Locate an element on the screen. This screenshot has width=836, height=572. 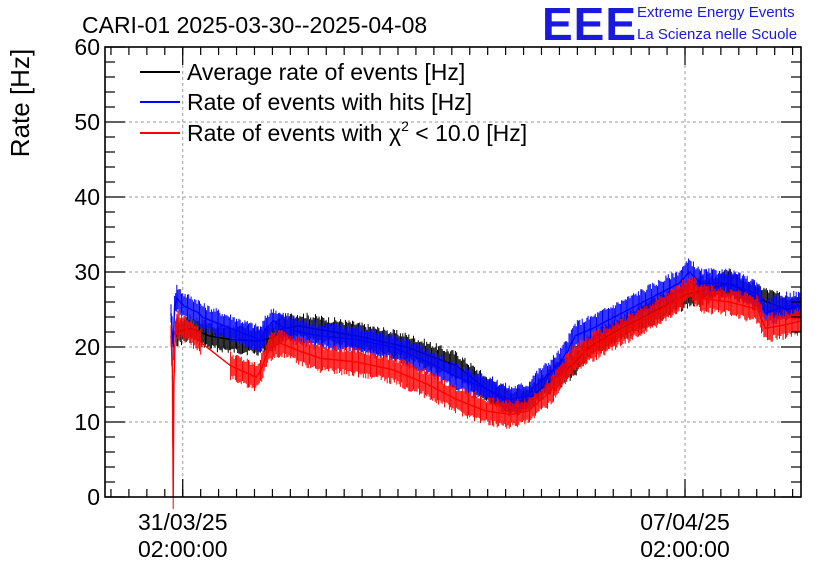
y-tick-label: 60 is located at coordinates (87, 47).